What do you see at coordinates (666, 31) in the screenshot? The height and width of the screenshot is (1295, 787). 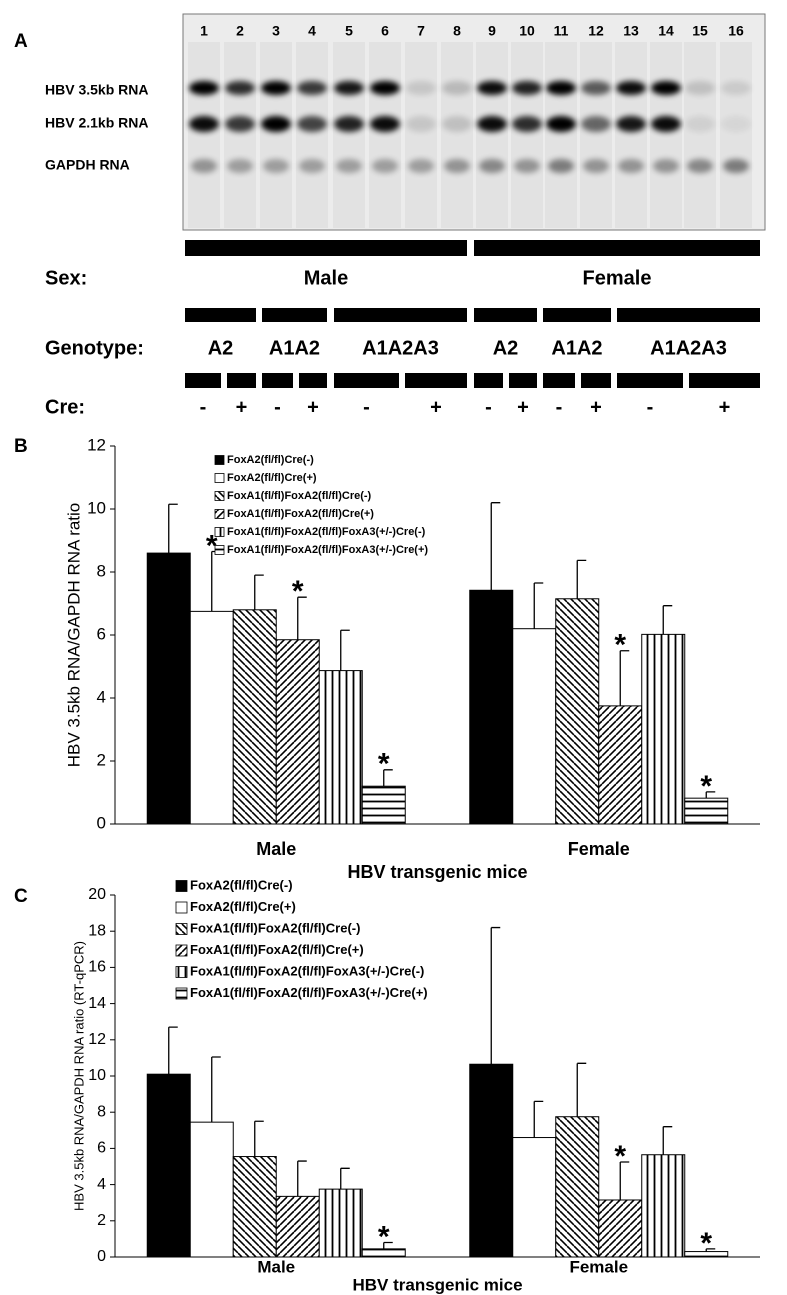 I see `lane-number: 14` at bounding box center [666, 31].